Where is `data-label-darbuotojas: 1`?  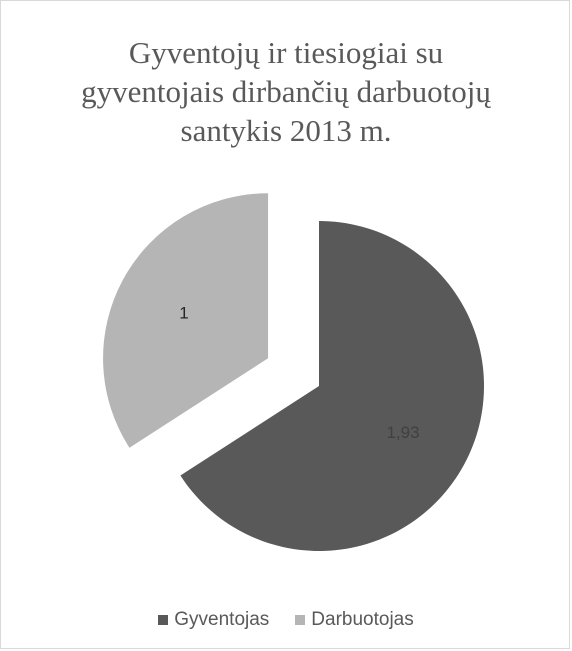 data-label-darbuotojas: 1 is located at coordinates (183, 313).